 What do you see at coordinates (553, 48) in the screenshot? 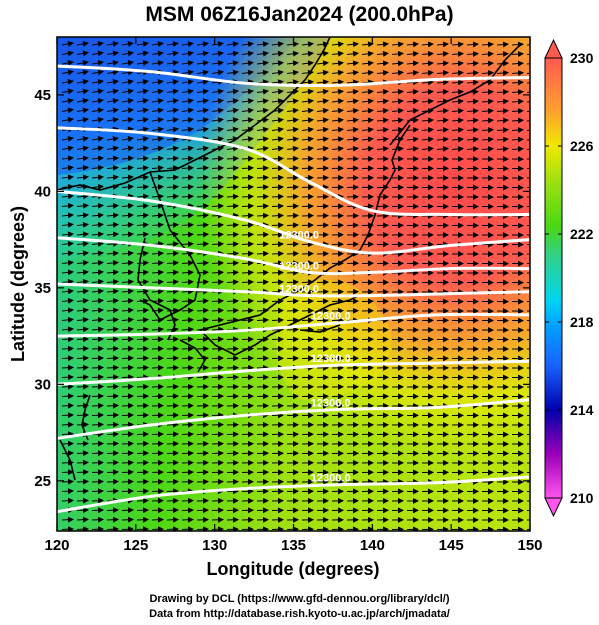
I see `colorbar-top-arrow` at bounding box center [553, 48].